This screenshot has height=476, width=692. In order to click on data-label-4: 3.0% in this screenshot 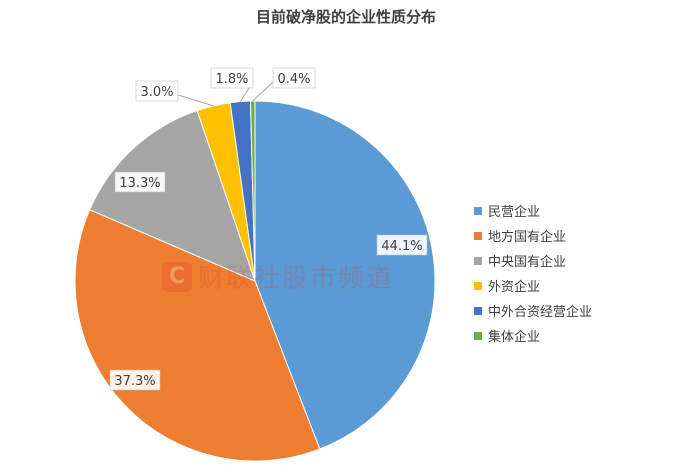, I will do `click(156, 92)`.